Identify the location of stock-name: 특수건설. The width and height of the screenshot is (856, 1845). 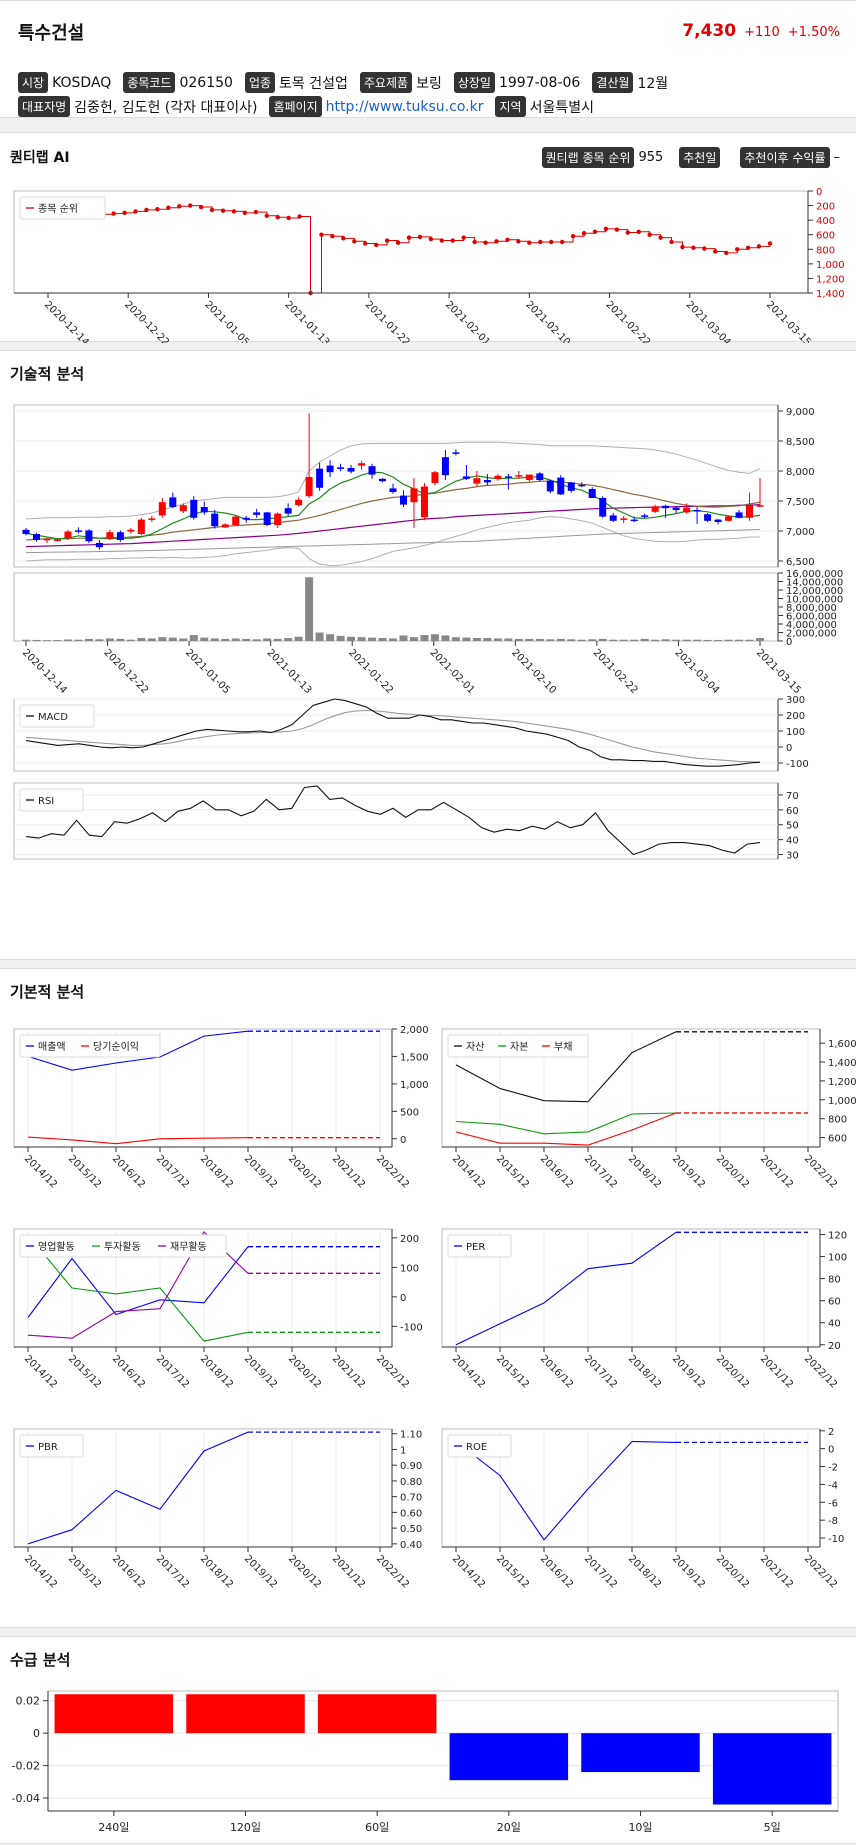
(51, 33).